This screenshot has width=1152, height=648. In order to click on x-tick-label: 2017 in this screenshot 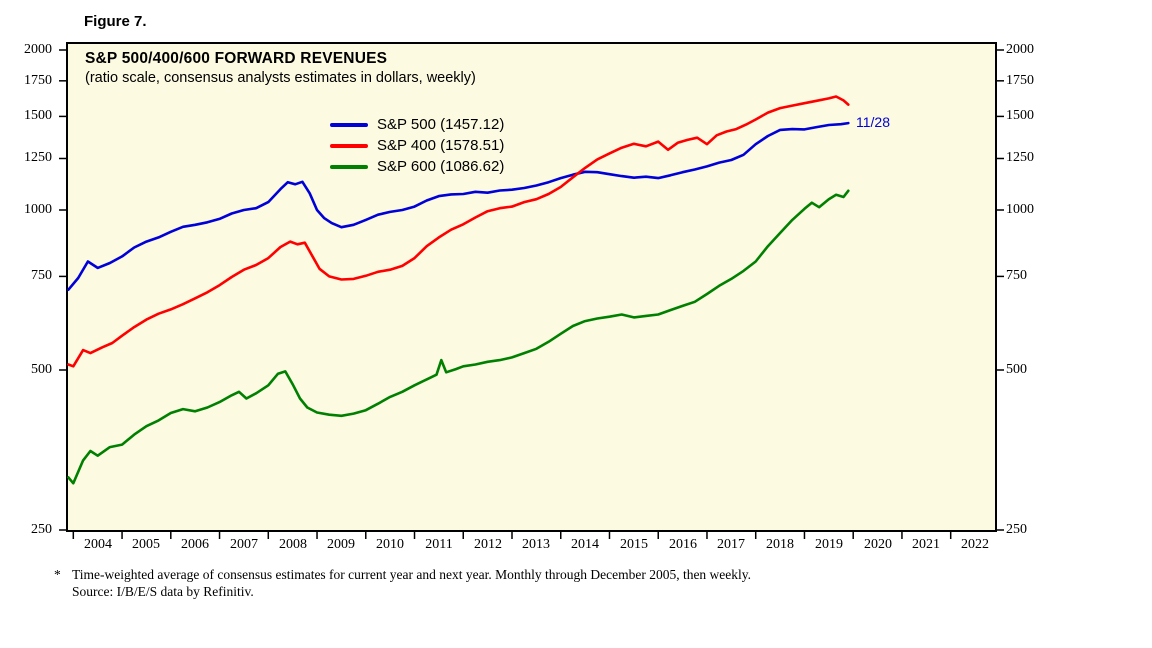, I will do `click(731, 544)`.